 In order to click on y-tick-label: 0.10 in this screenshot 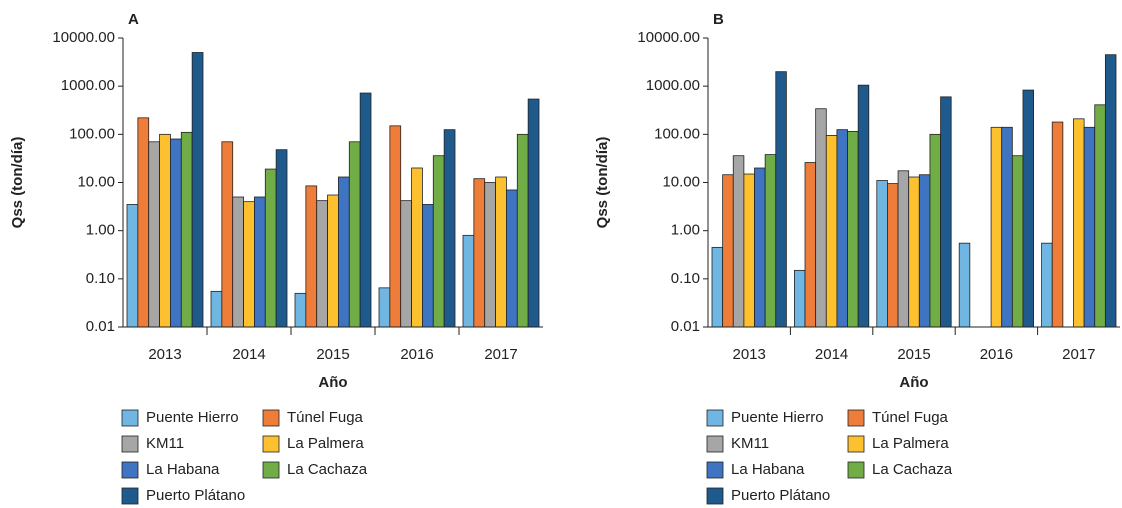, I will do `click(100, 278)`.